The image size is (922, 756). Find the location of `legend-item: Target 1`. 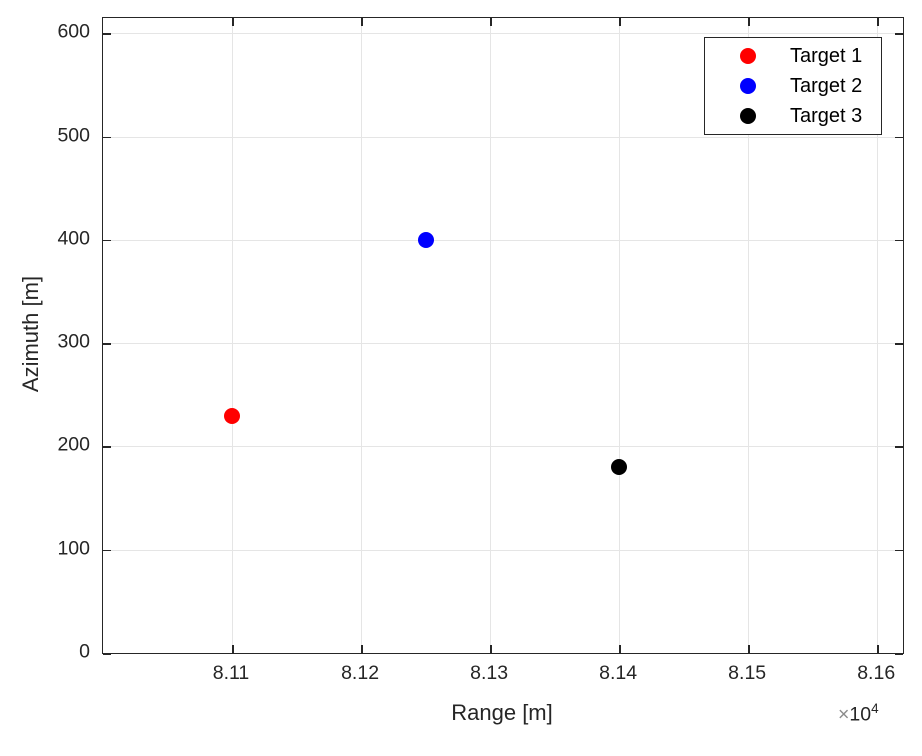

legend-item: Target 1 is located at coordinates (793, 56).